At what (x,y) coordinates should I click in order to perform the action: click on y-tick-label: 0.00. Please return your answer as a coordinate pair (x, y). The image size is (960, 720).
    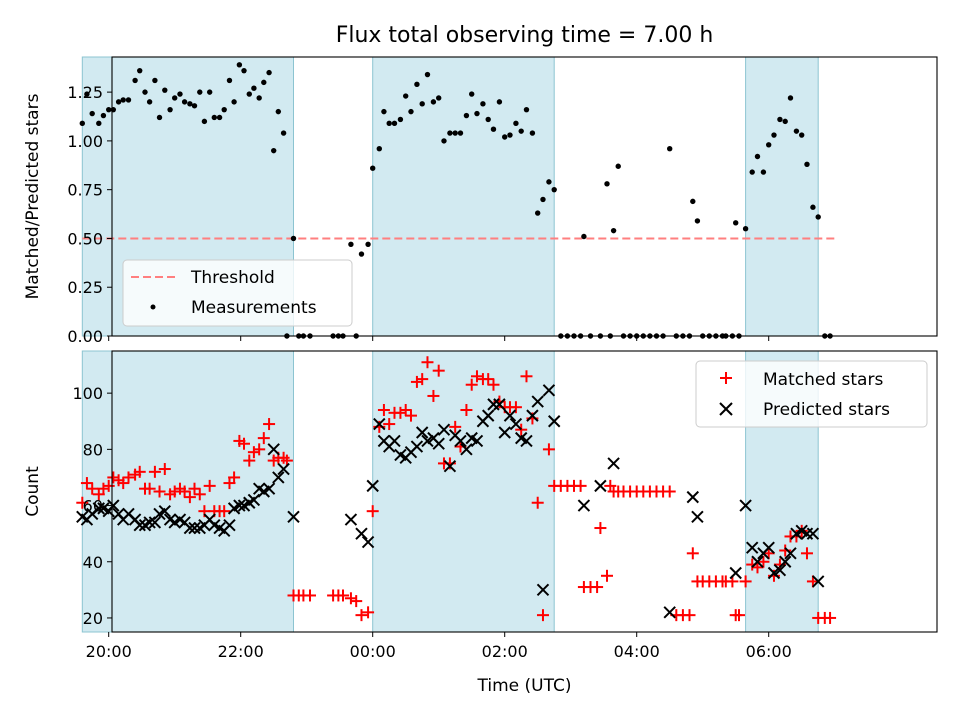
    Looking at the image, I should click on (85, 336).